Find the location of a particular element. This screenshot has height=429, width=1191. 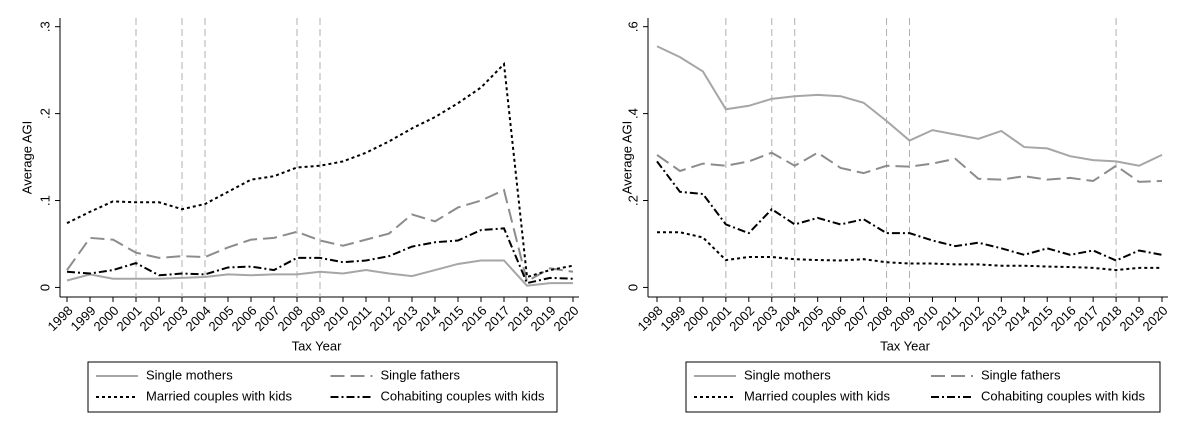

y-tick-label: .4 is located at coordinates (632, 113).